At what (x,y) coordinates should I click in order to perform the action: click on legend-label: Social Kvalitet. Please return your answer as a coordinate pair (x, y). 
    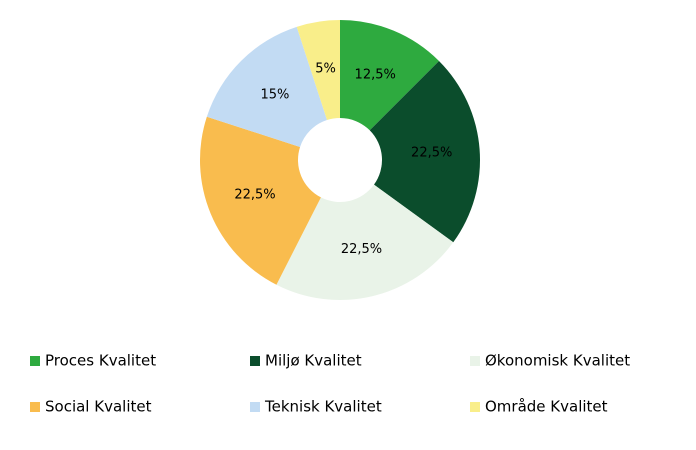
    Looking at the image, I should click on (98, 407).